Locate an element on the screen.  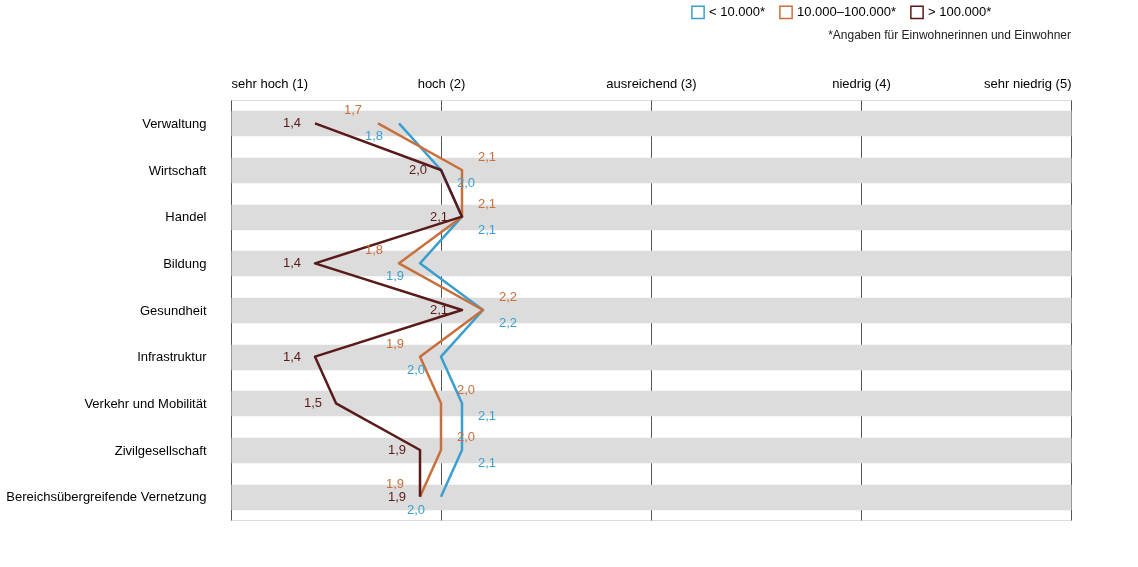
y-tick-label: Gesundheit is located at coordinates (173, 310).